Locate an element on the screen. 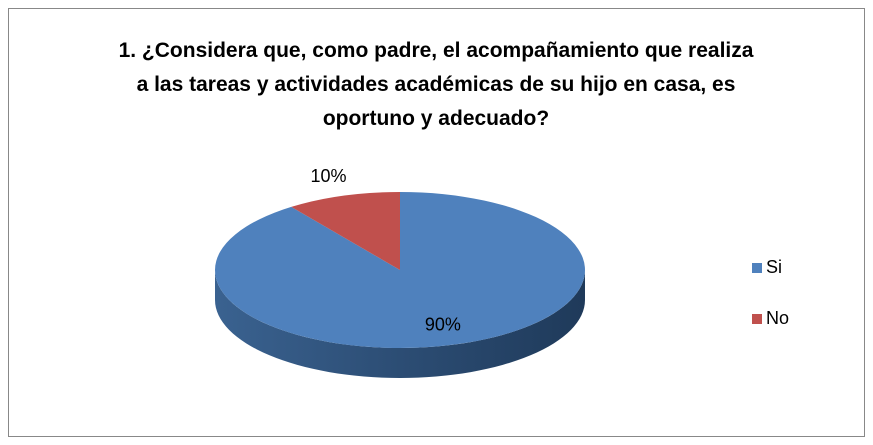 The image size is (873, 445). pie-side is located at coordinates (400, 324).